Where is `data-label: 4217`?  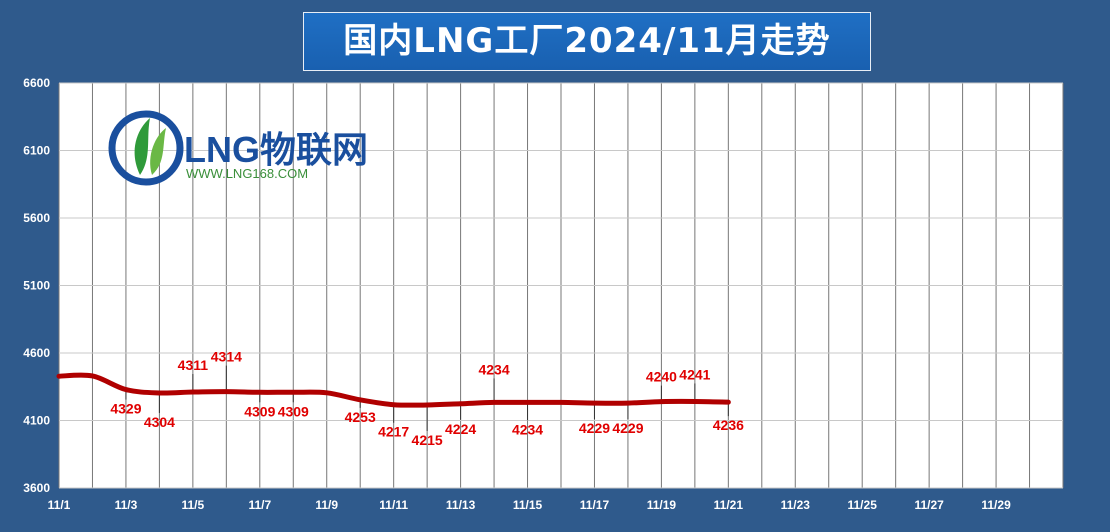
data-label: 4217 is located at coordinates (393, 432).